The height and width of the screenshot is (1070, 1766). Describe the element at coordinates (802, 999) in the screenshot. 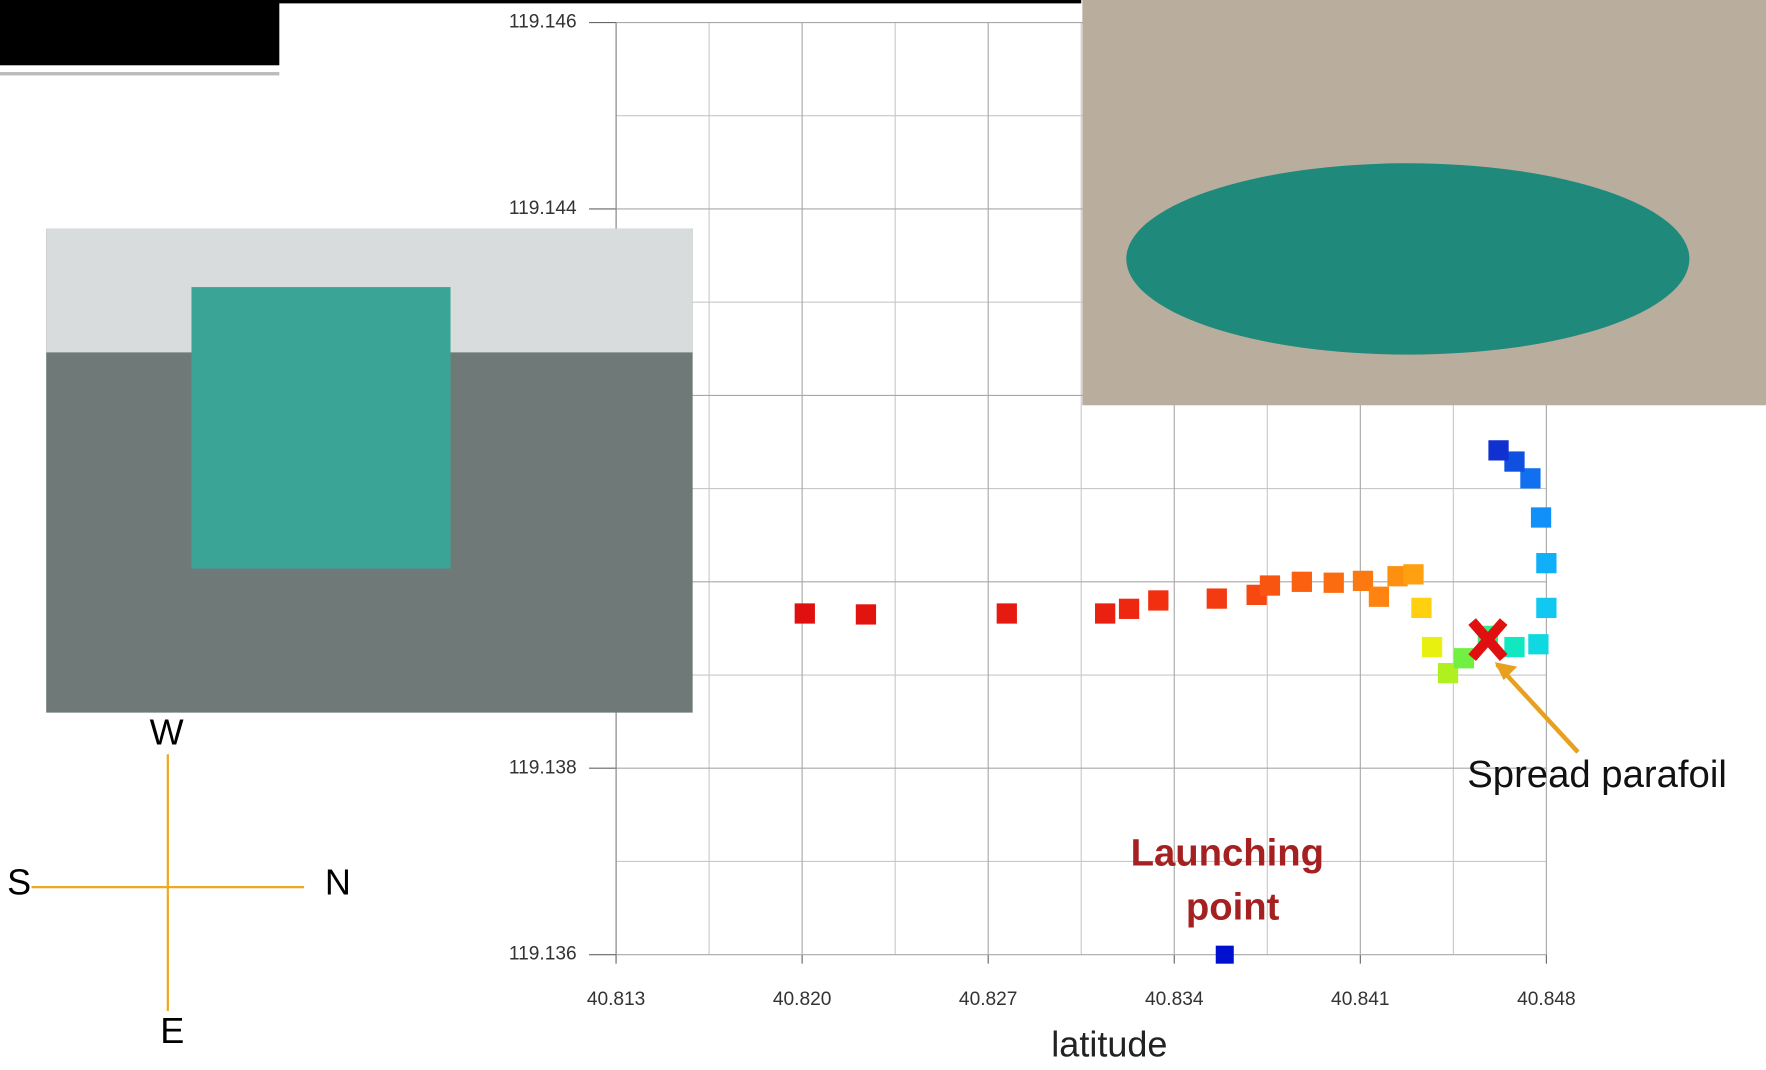

I see `x-tick-label: 40.820` at that location.